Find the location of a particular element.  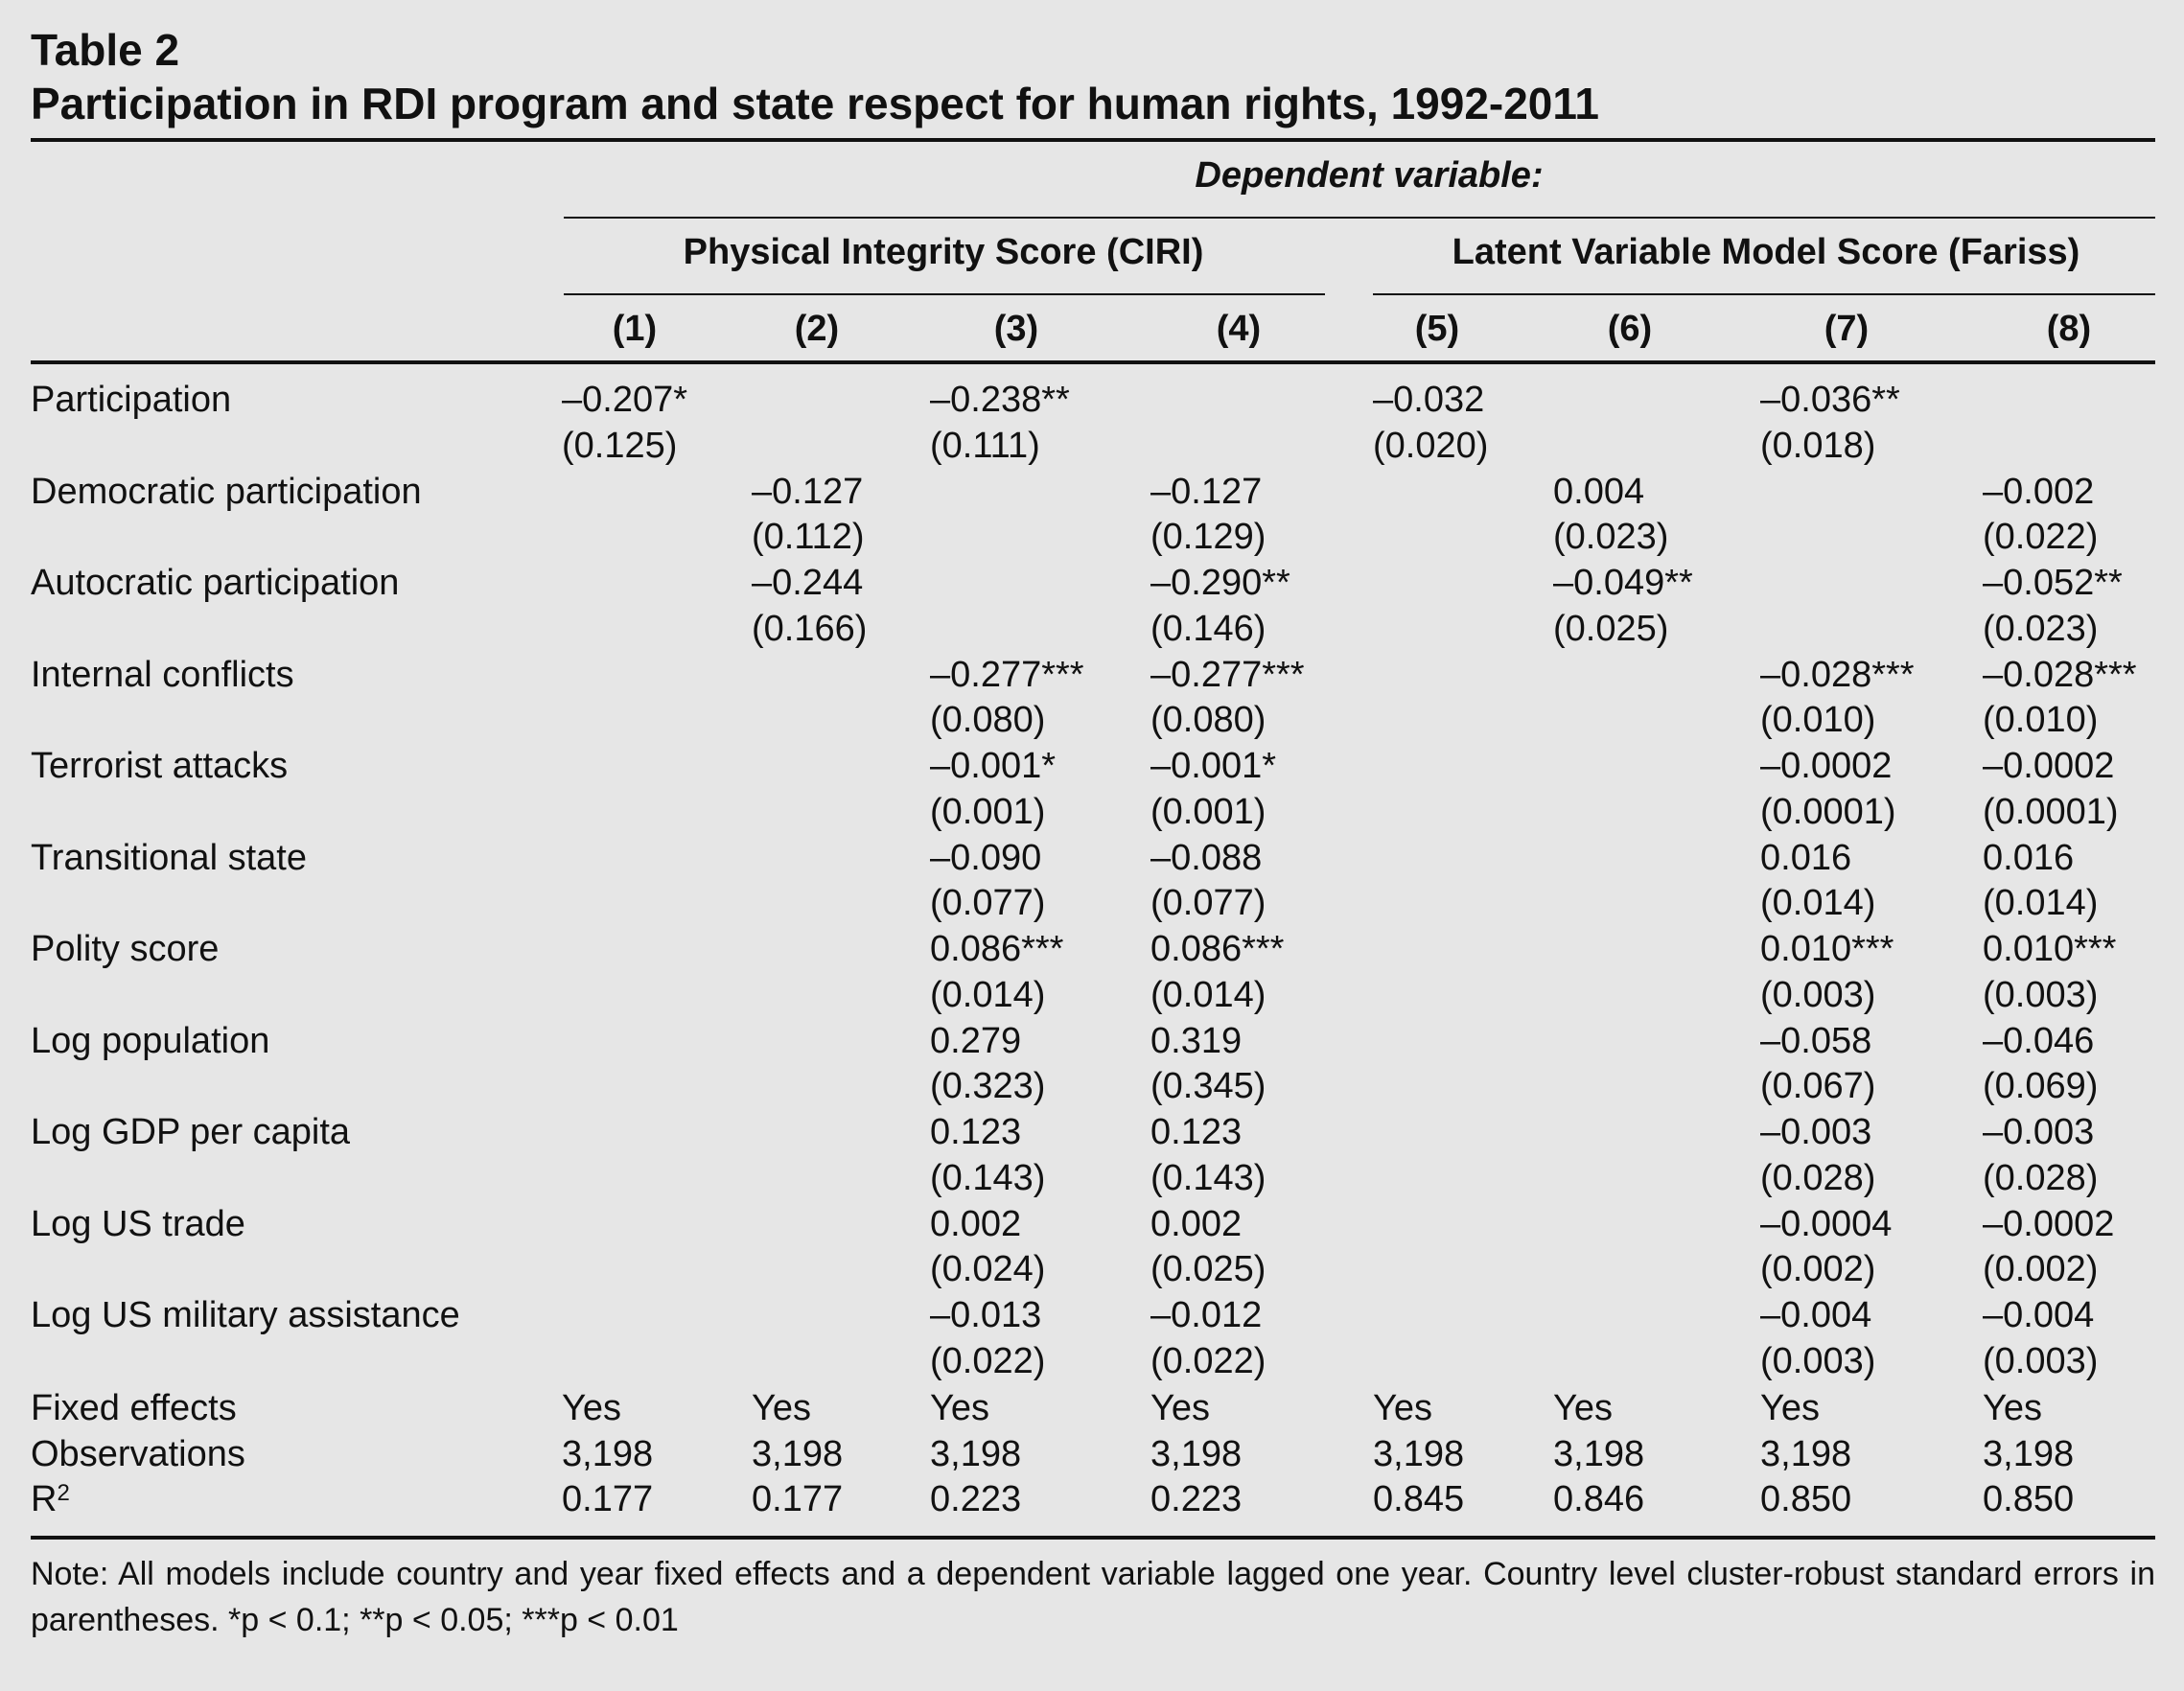

std-error-cell: (0.022) is located at coordinates (988, 1360).